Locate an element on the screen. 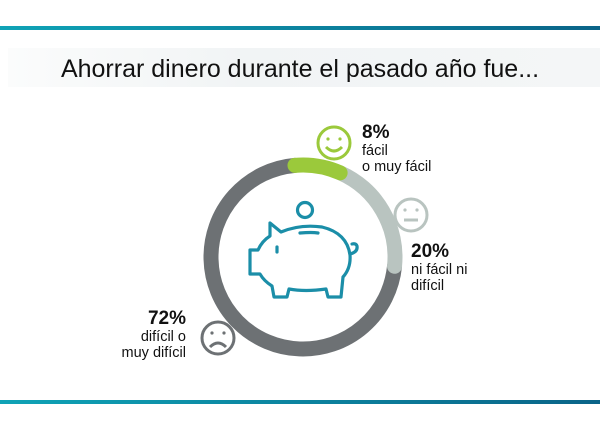 The image size is (600, 430). bottom-accent-bar is located at coordinates (300, 402).